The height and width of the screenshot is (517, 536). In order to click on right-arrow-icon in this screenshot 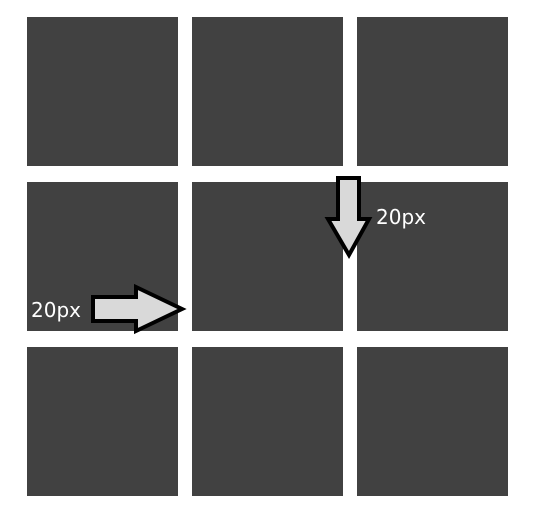, I will do `click(139, 309)`.